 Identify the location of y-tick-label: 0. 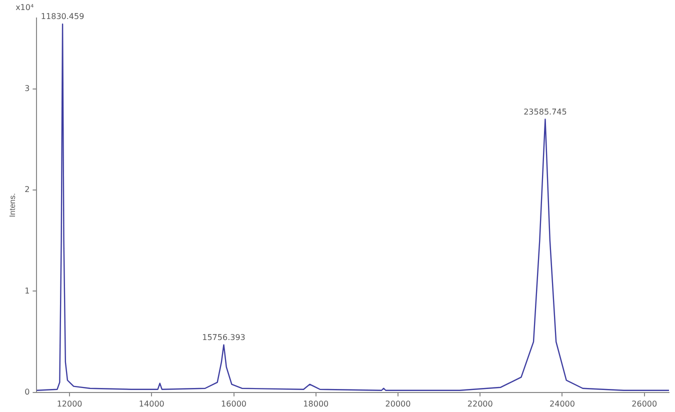
(27, 391).